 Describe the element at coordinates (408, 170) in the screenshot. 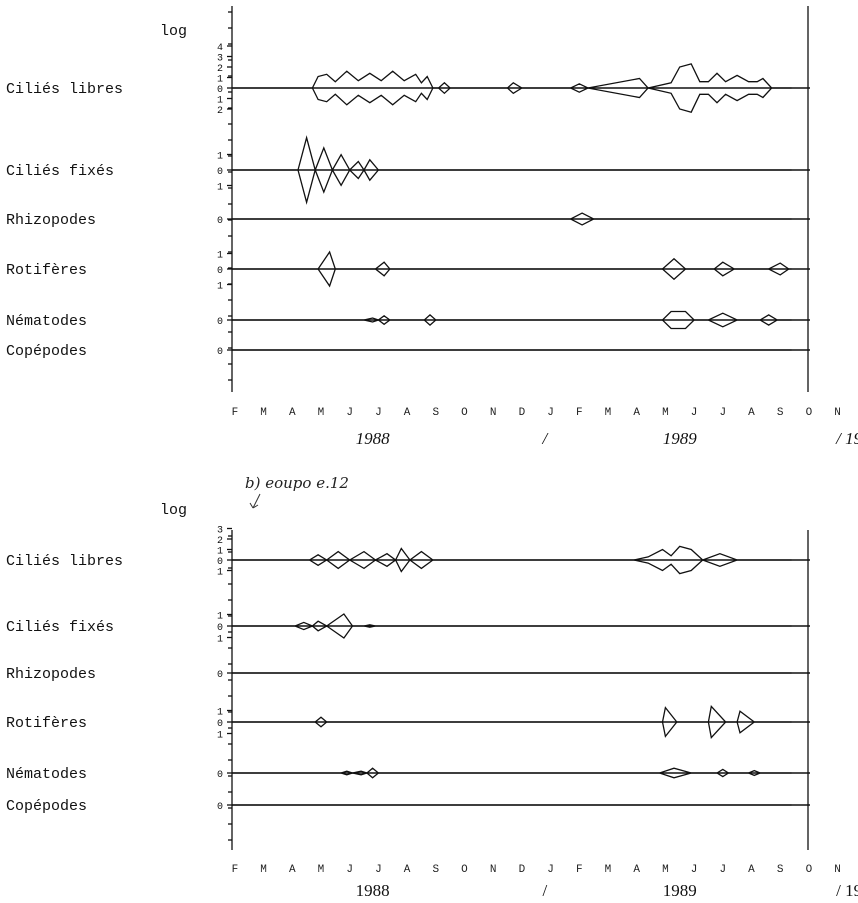

I see `series-row: Ciliés fixés 1 0 1` at that location.